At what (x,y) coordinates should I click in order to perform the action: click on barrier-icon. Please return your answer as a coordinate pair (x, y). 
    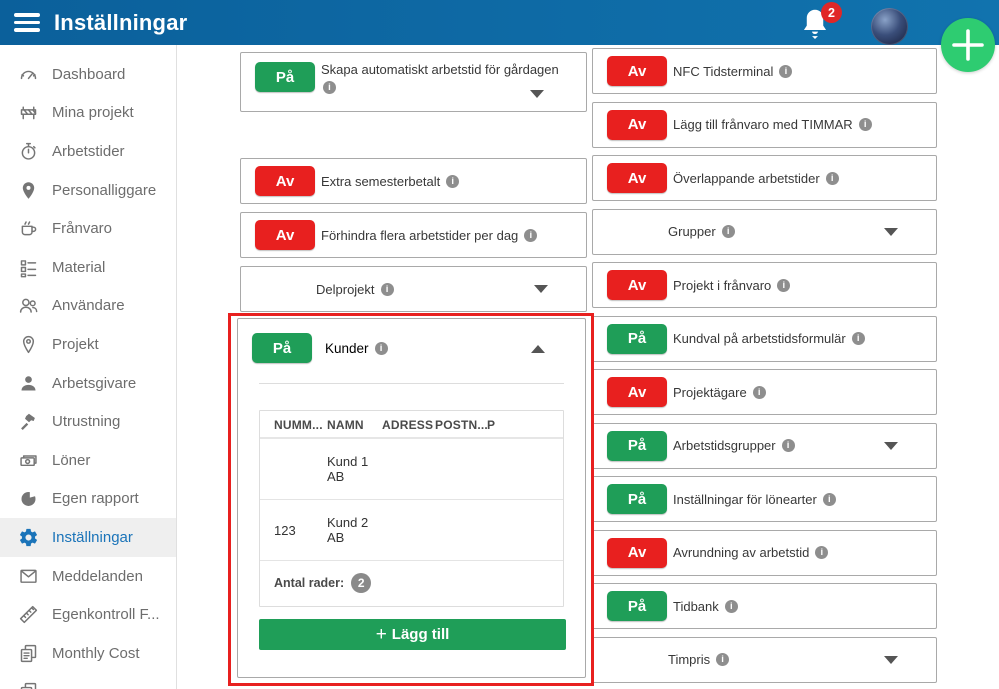
    Looking at the image, I should click on (28, 113).